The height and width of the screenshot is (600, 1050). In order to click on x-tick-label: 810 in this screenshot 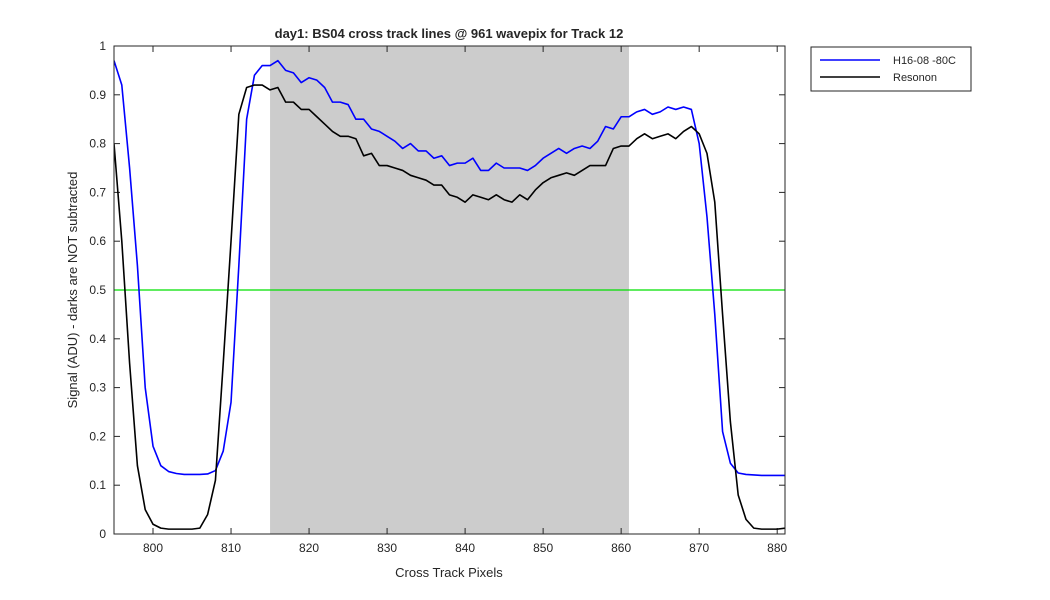, I will do `click(231, 548)`.